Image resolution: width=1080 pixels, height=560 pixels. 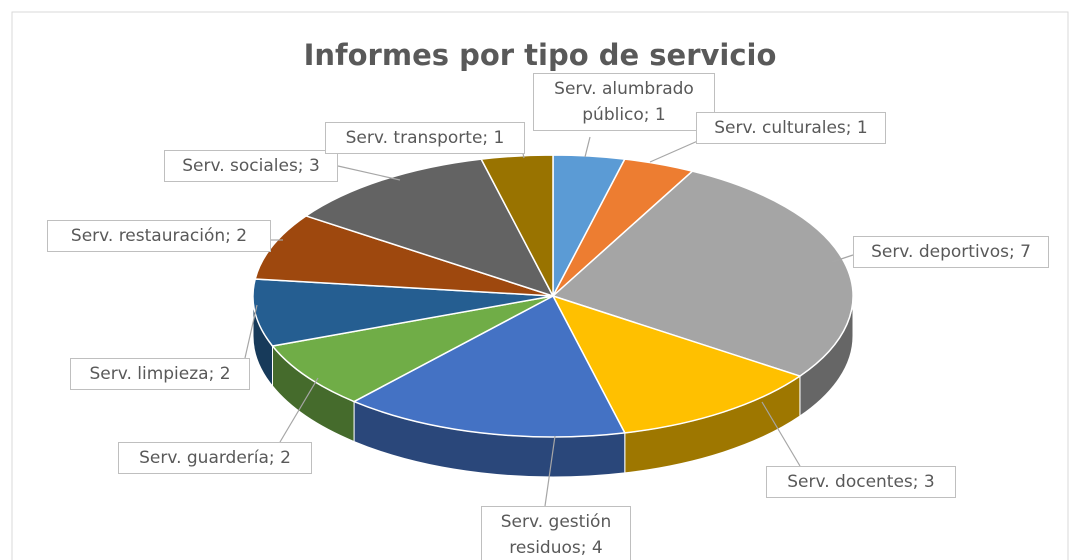 I want to click on data-label: Serv. restauración; 2, so click(x=159, y=236).